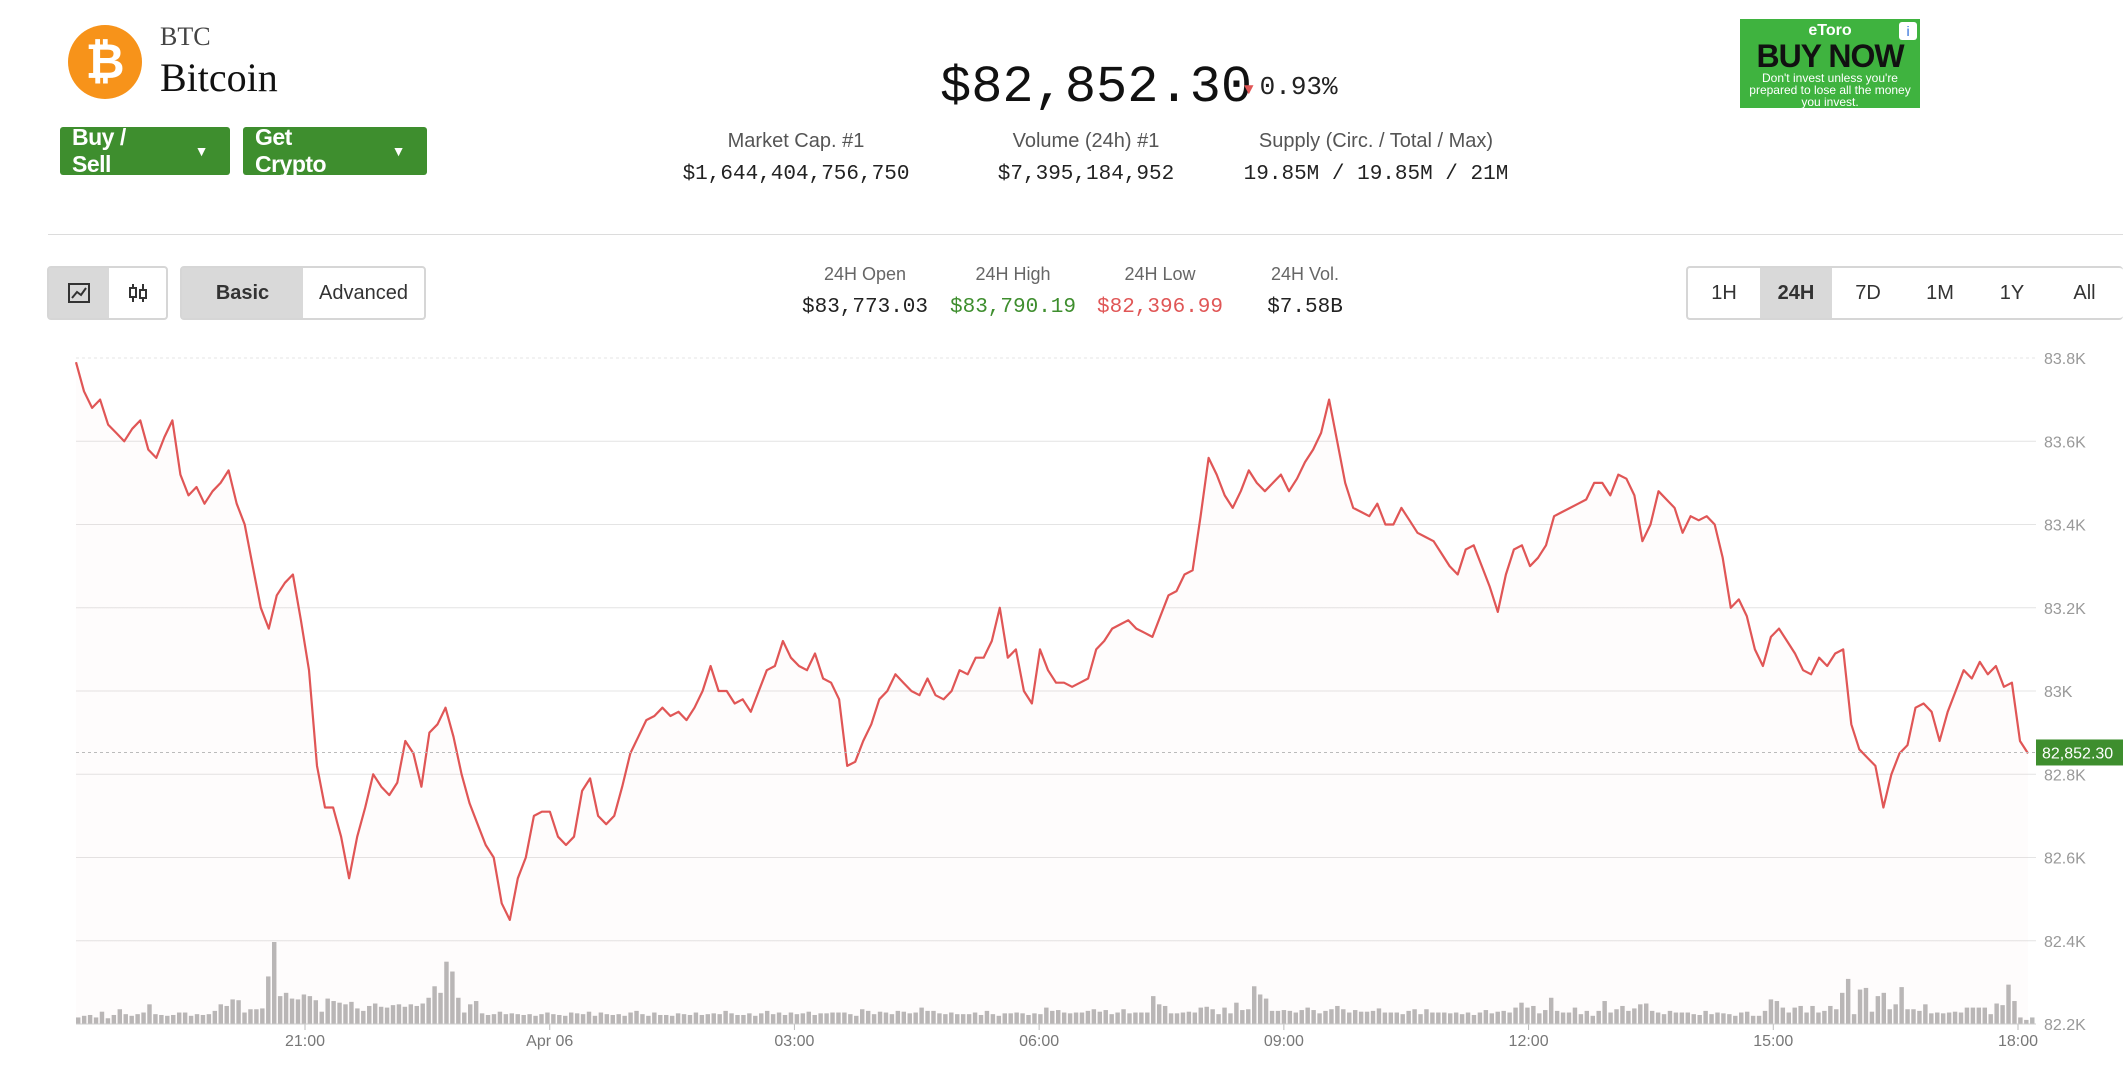 The height and width of the screenshot is (1070, 2123). Describe the element at coordinates (794, 1041) in the screenshot. I see `x-tick-label: 03:00` at that location.